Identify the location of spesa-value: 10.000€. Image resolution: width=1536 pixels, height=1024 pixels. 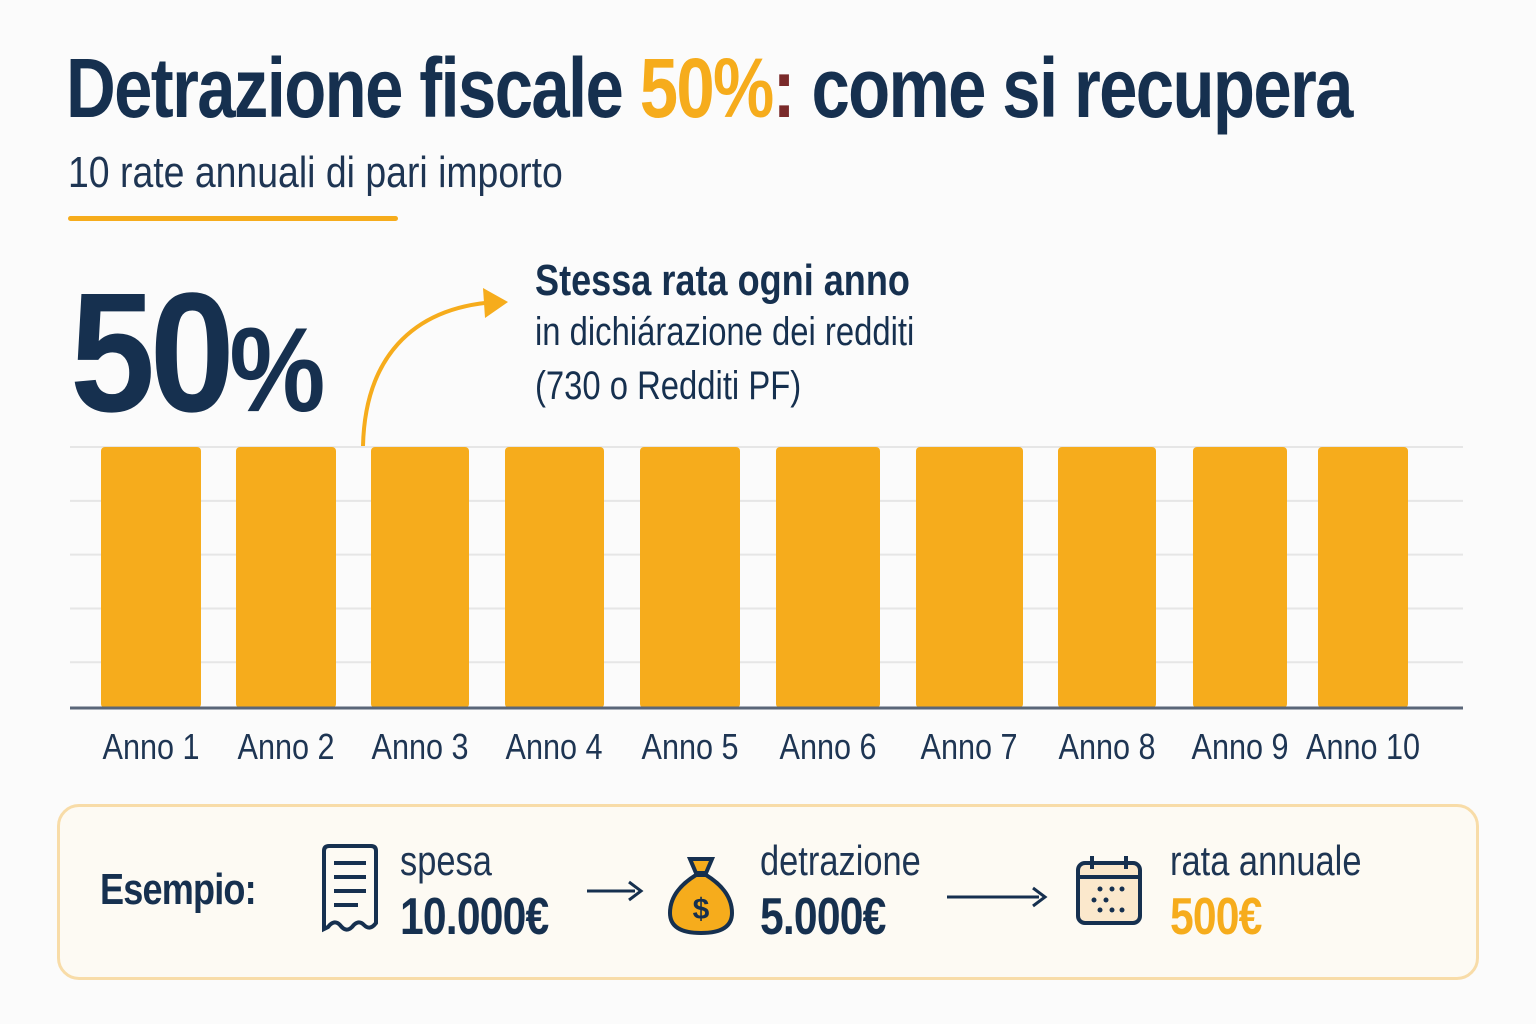
(474, 917).